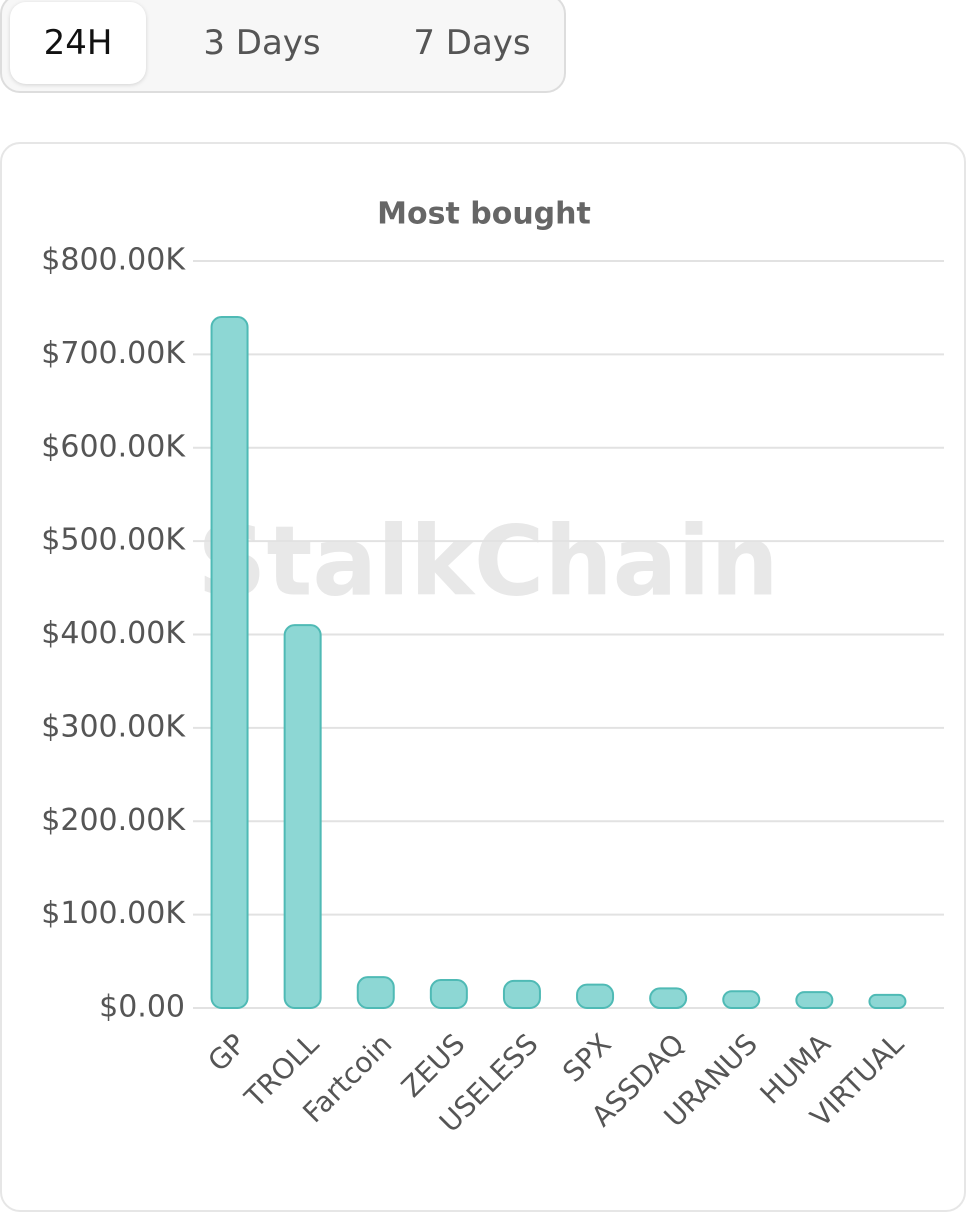 The height and width of the screenshot is (1212, 968). Describe the element at coordinates (113, 633) in the screenshot. I see `y-tick-label: $400.00K` at that location.